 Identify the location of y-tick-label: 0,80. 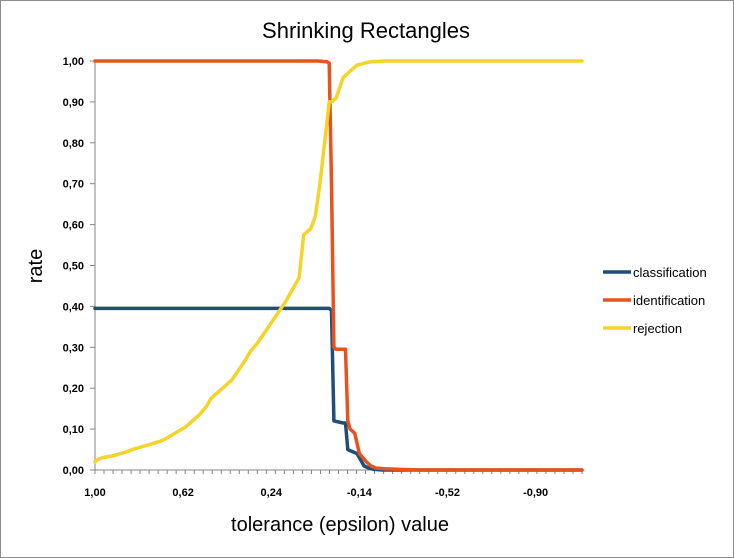
(73, 144).